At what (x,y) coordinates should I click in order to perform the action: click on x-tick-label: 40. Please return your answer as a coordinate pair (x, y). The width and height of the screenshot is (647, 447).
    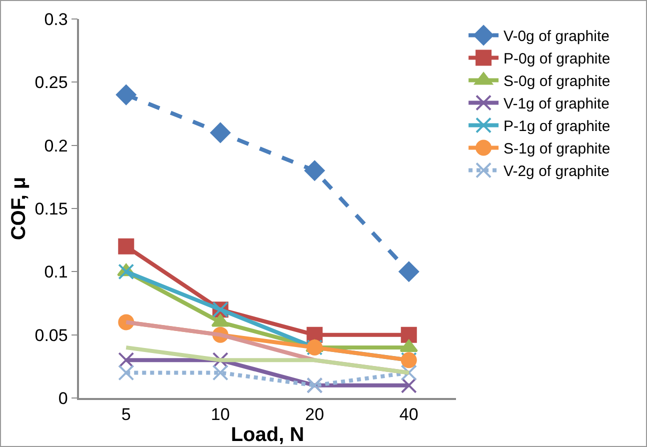
    Looking at the image, I should click on (408, 414).